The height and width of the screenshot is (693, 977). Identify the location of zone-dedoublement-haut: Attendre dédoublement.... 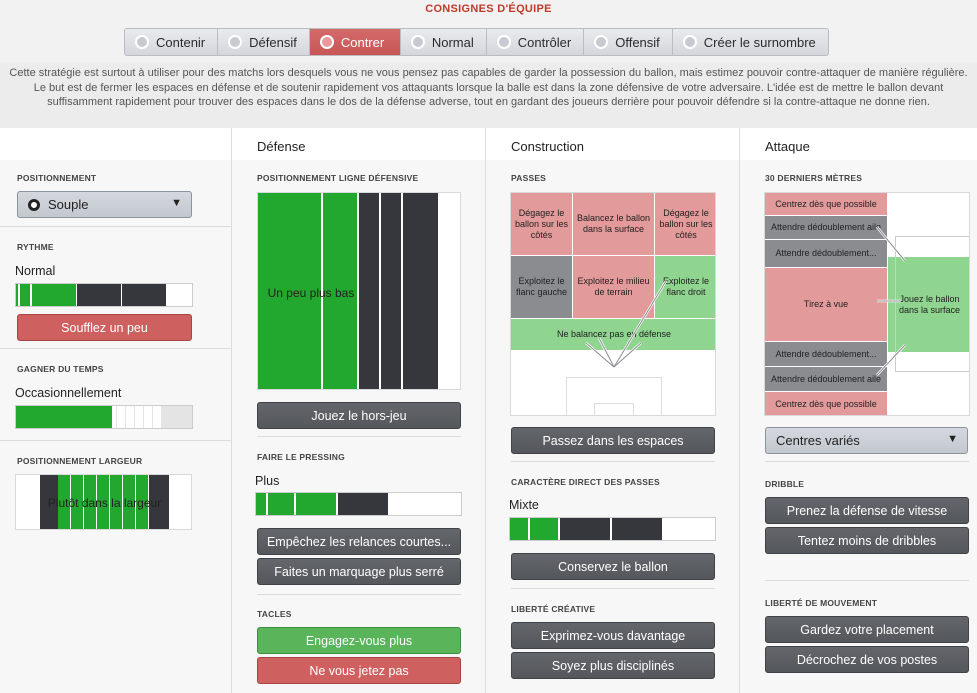
(826, 253).